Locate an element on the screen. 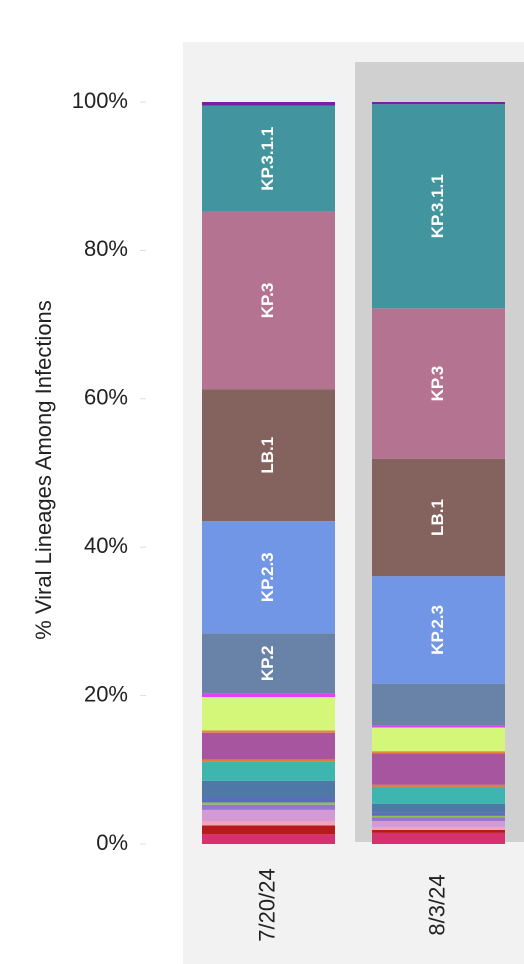 The image size is (524, 964). x-tick-label: 7/20/24 is located at coordinates (266, 904).